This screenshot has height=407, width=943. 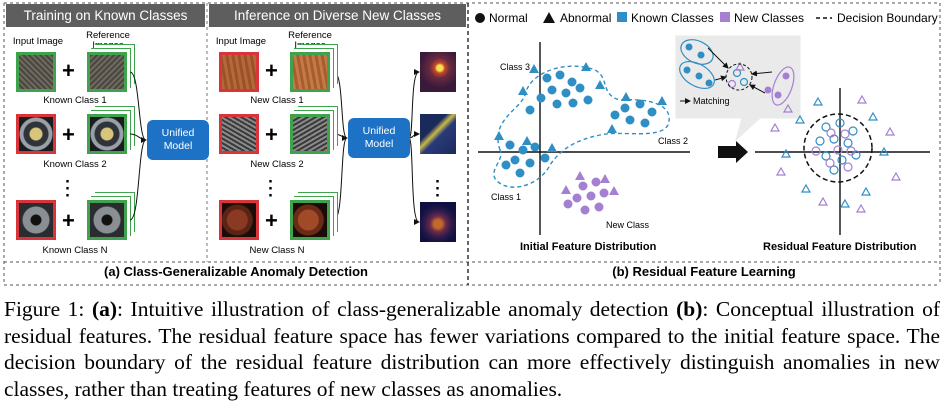 I want to click on residual-distribution-title: Residual Feature Distribution, so click(x=840, y=247).